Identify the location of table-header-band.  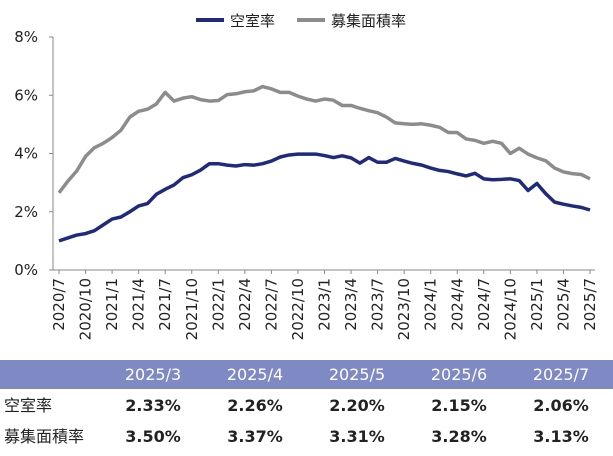
(306, 374).